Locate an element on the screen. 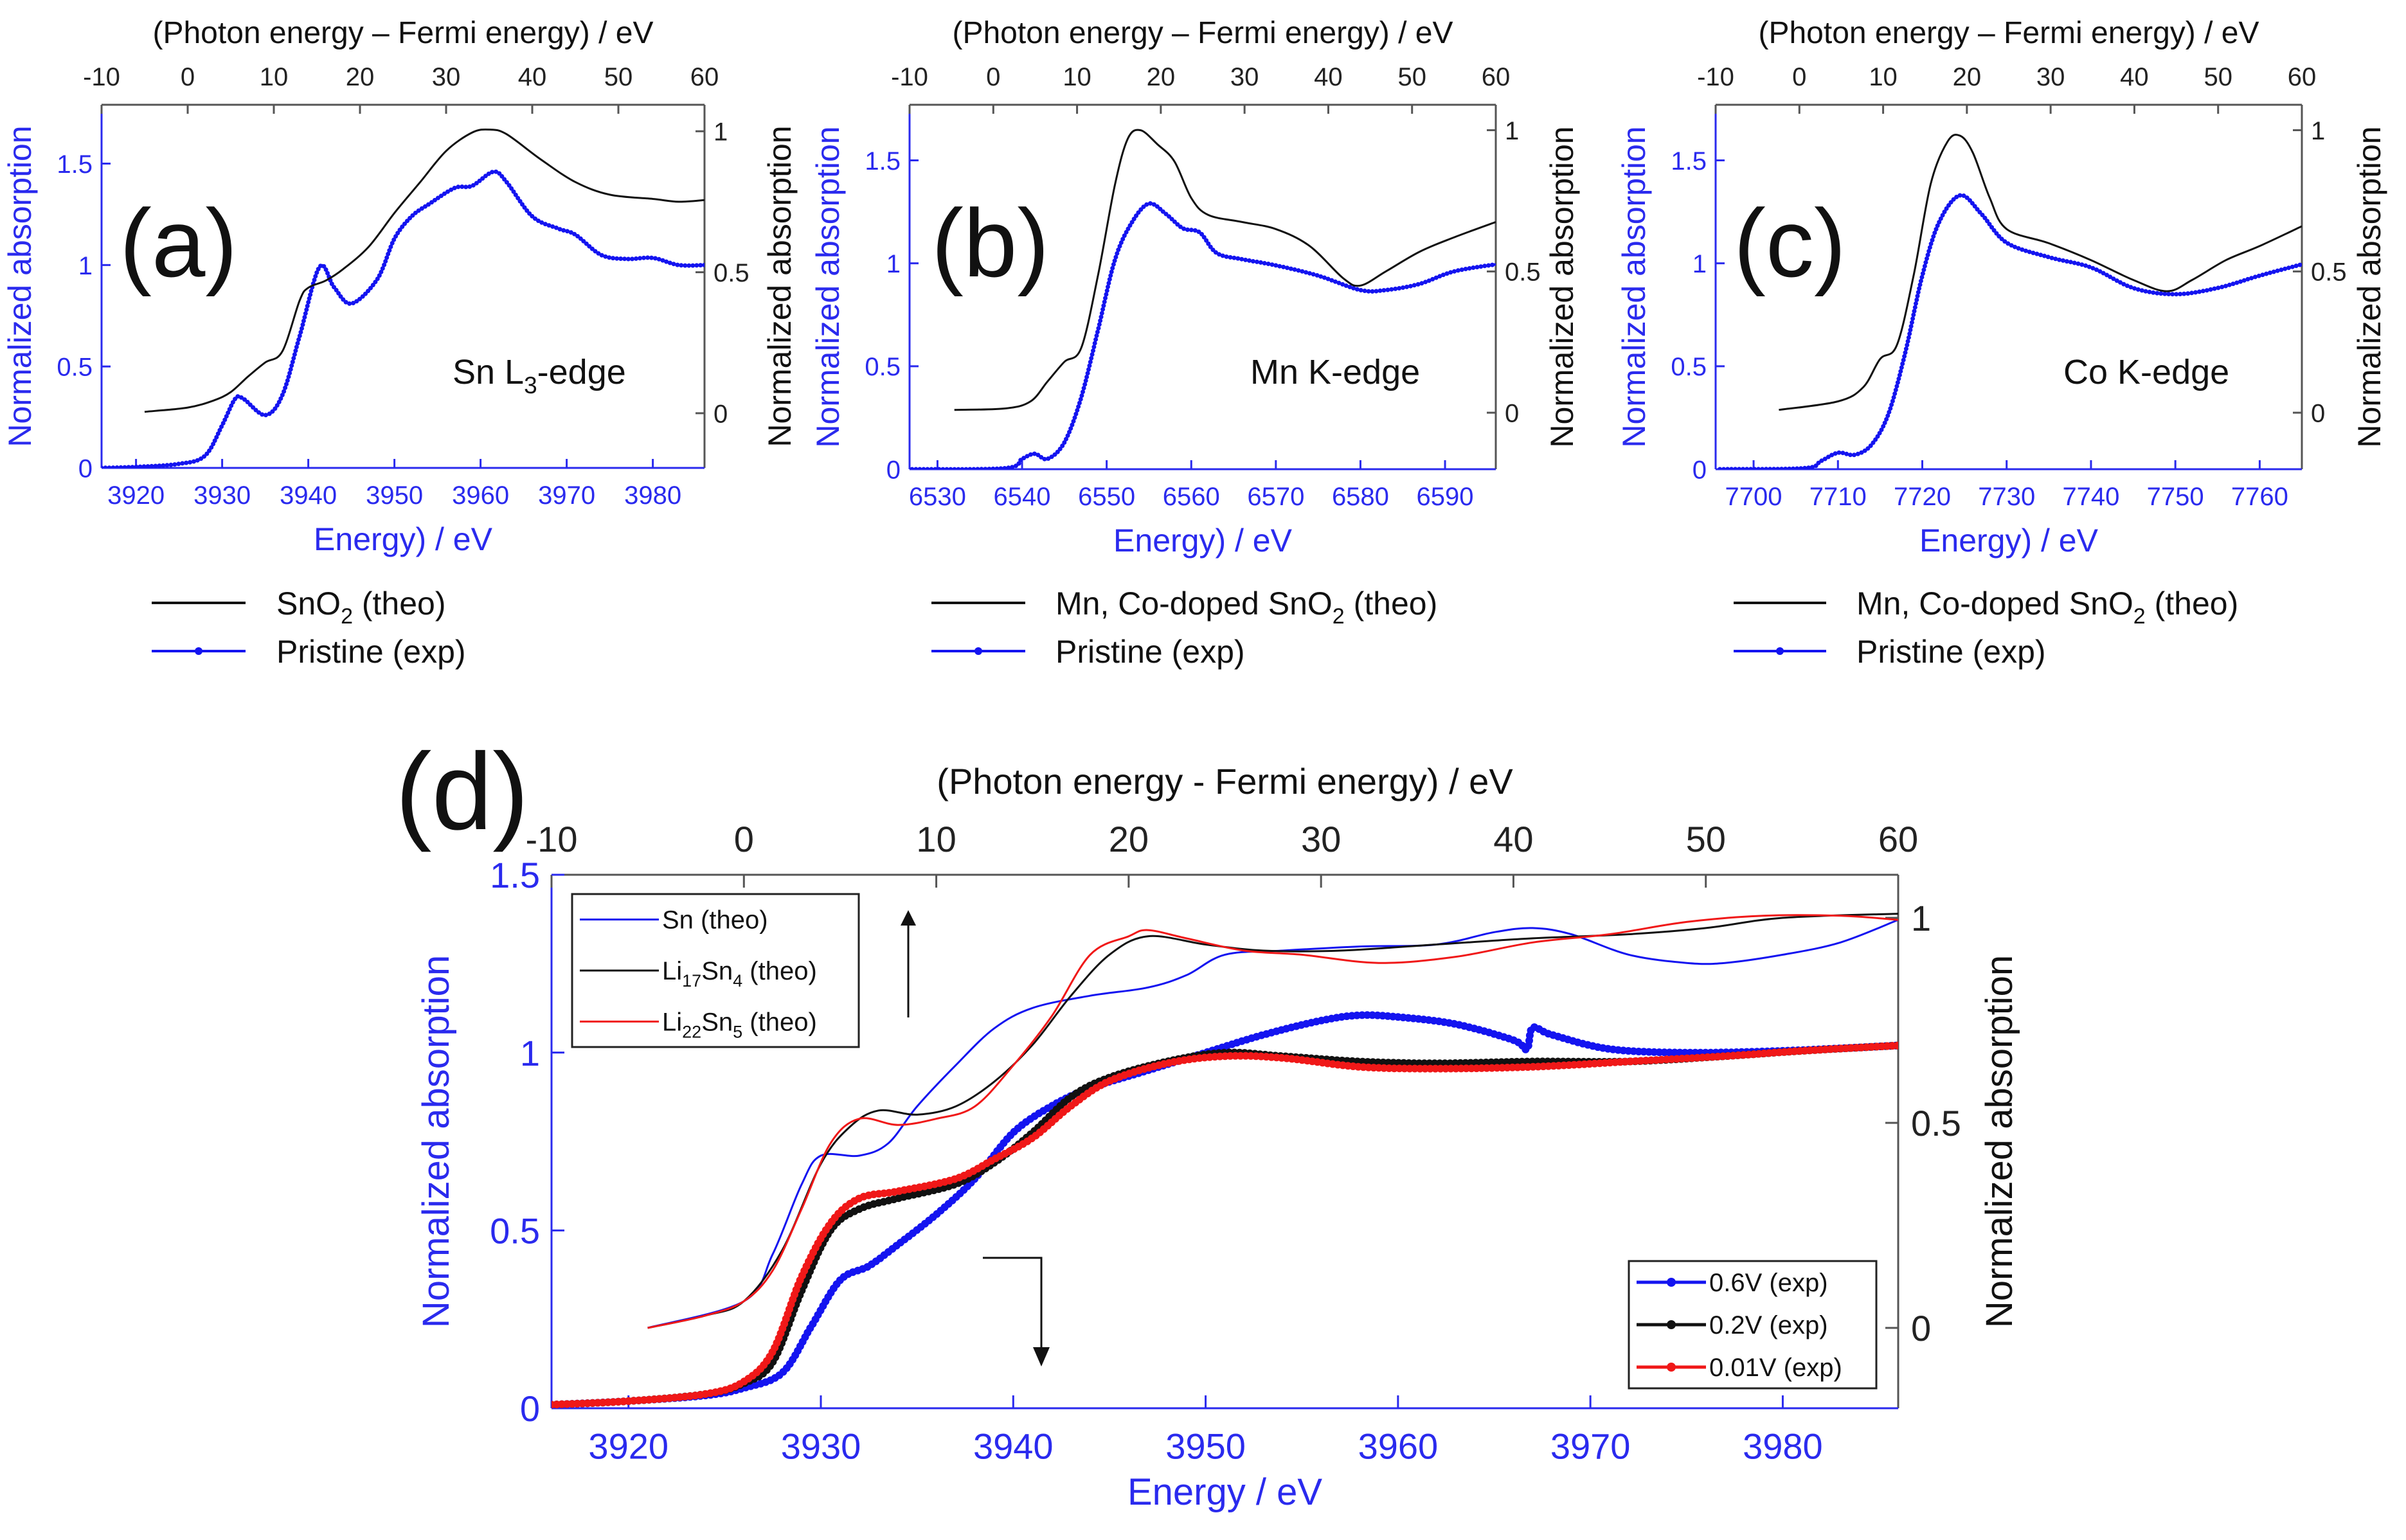  legend-label: 0.2V (exp) is located at coordinates (1769, 1325).